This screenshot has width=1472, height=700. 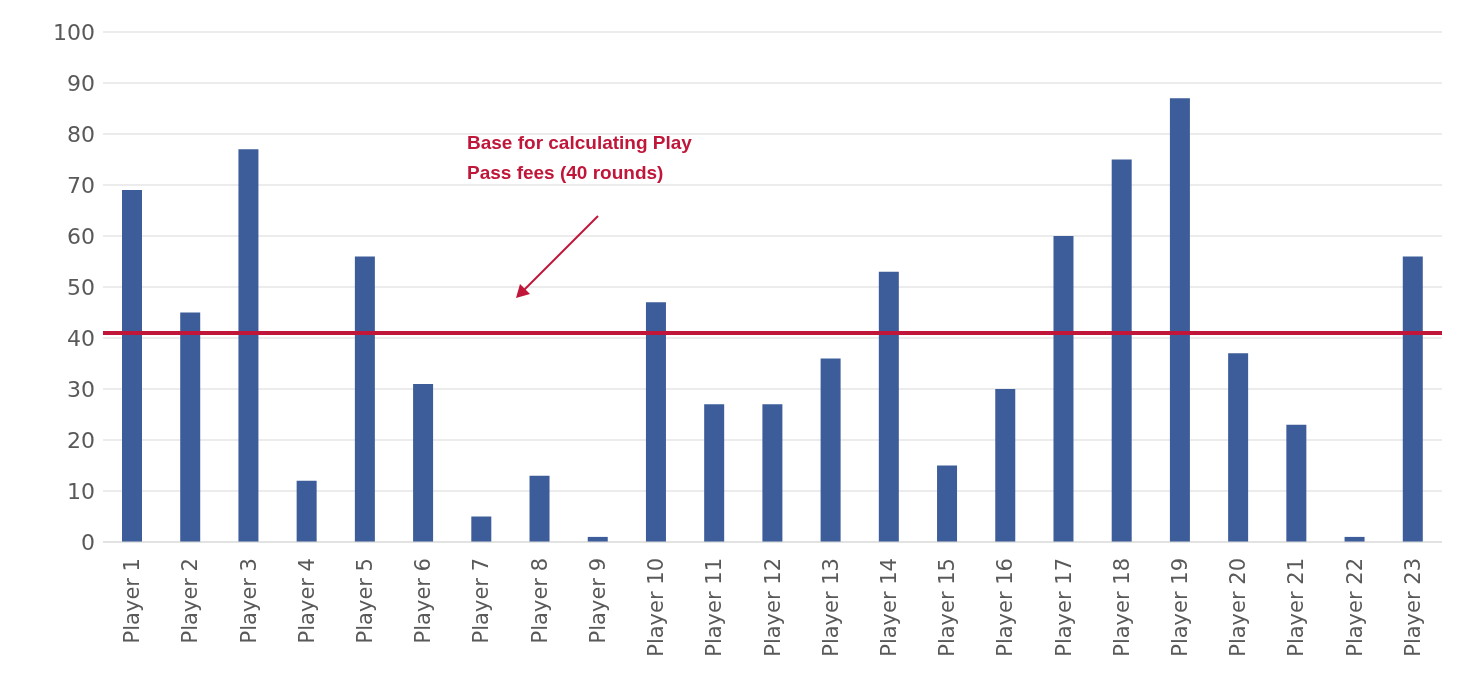 I want to click on x-tick-label: Player 13, so click(x=830, y=607).